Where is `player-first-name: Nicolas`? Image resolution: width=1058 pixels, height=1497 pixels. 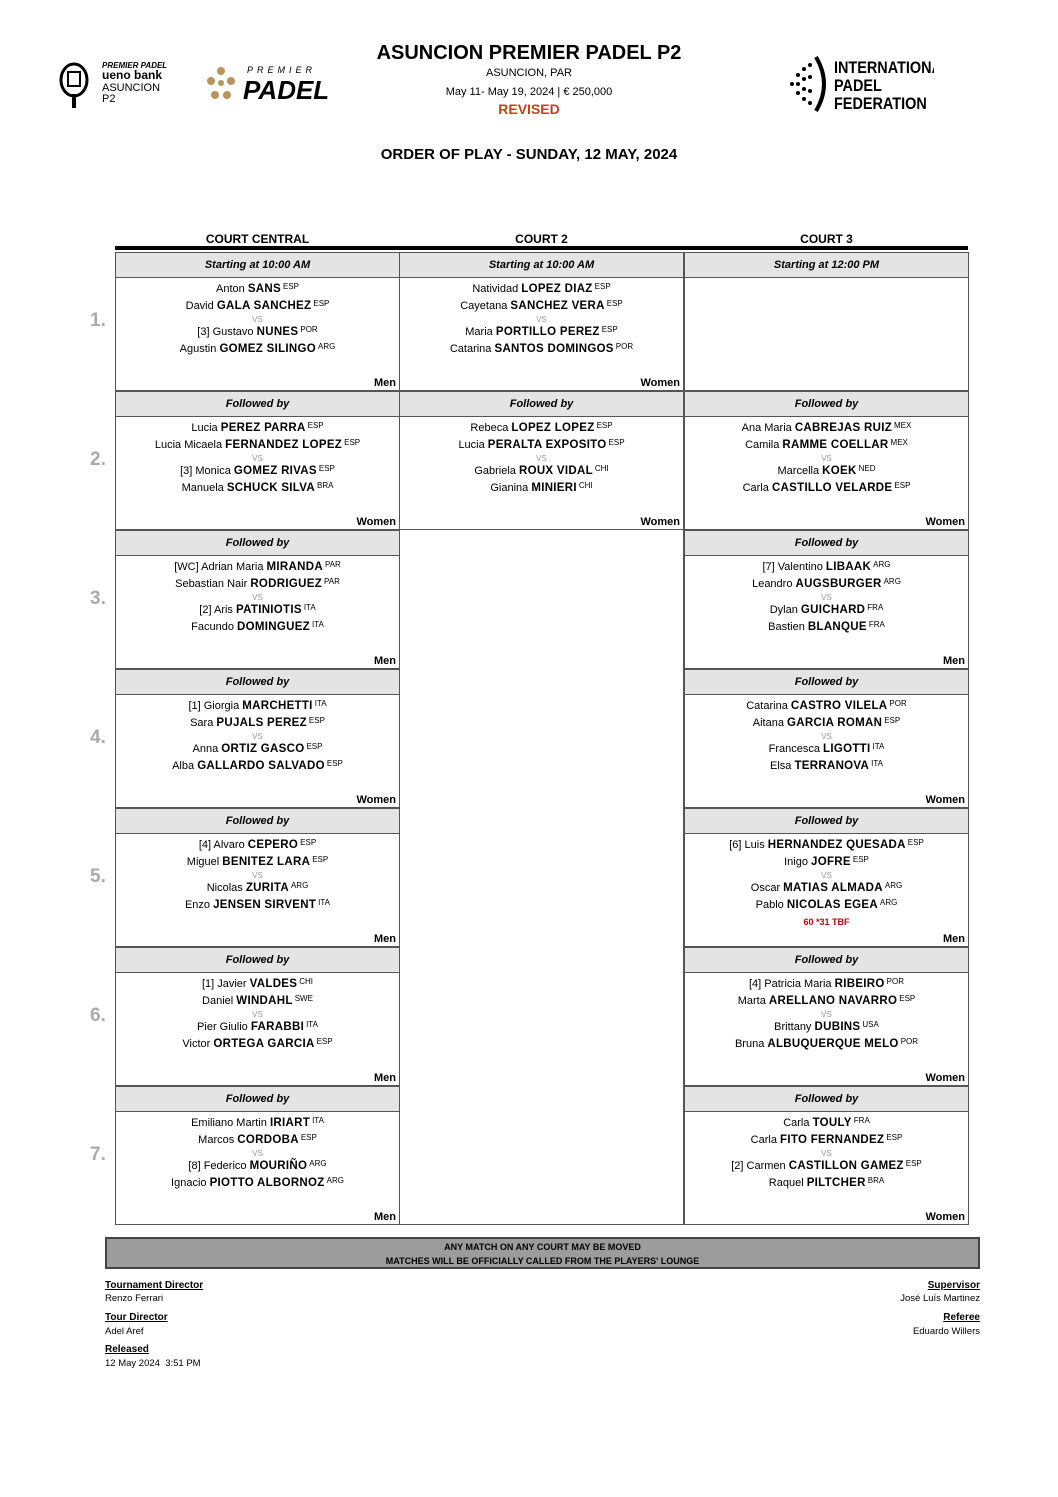 player-first-name: Nicolas is located at coordinates (224, 888).